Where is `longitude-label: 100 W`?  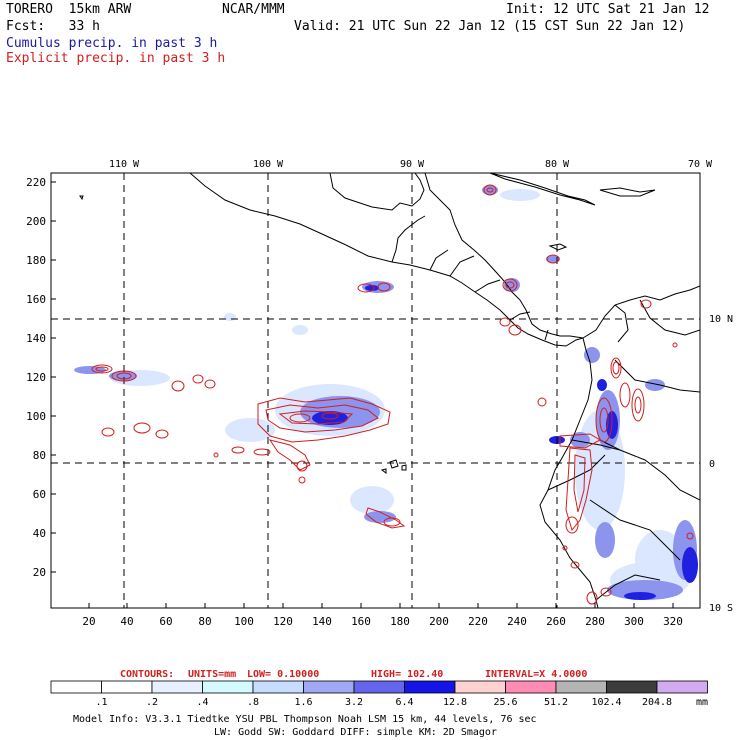
longitude-label: 100 W is located at coordinates (268, 164).